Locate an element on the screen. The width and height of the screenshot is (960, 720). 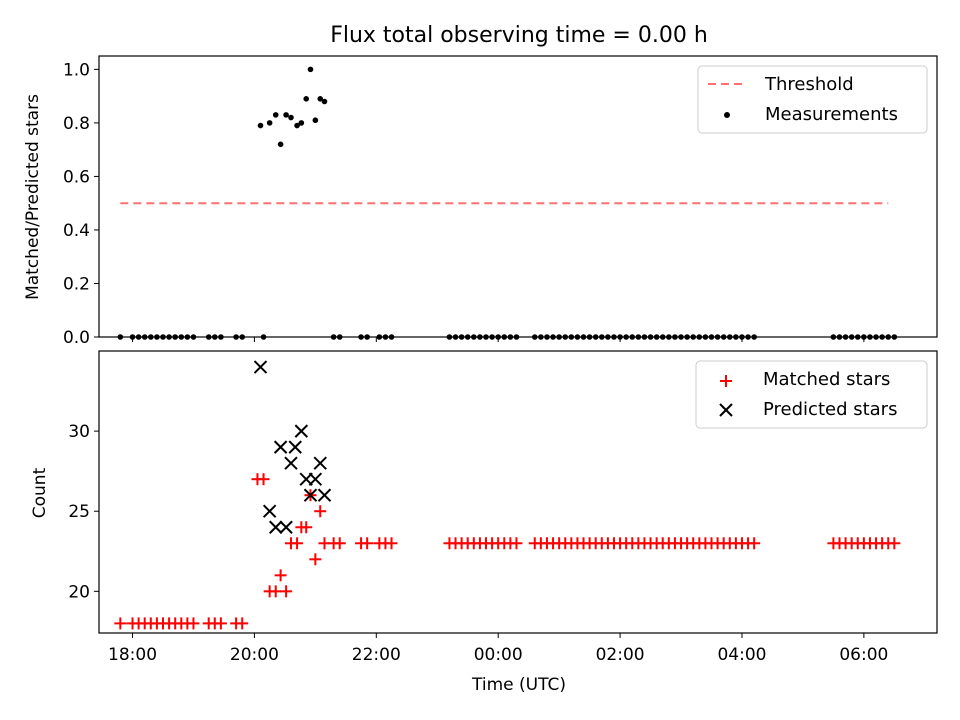
top-legend-box is located at coordinates (812, 99).